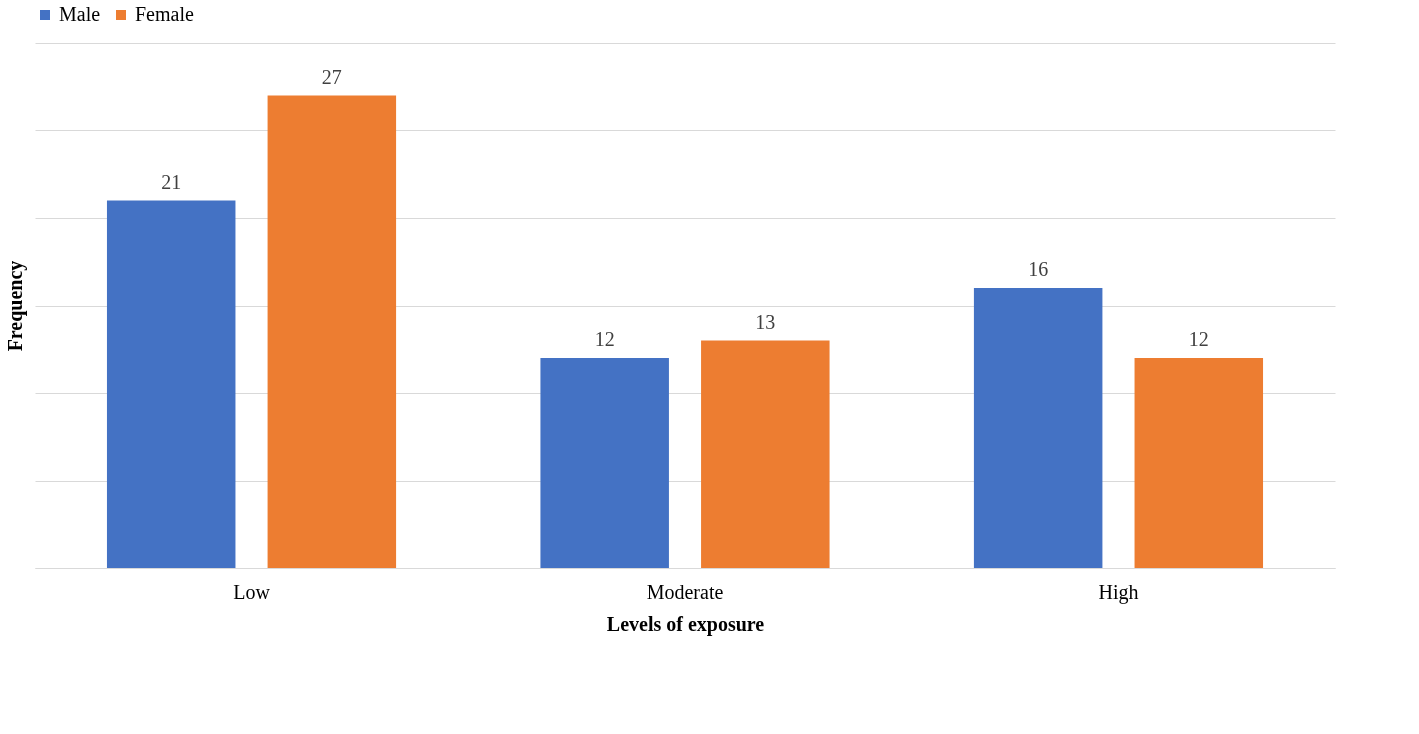  Describe the element at coordinates (252, 591) in the screenshot. I see `x-tick-label: Low` at that location.